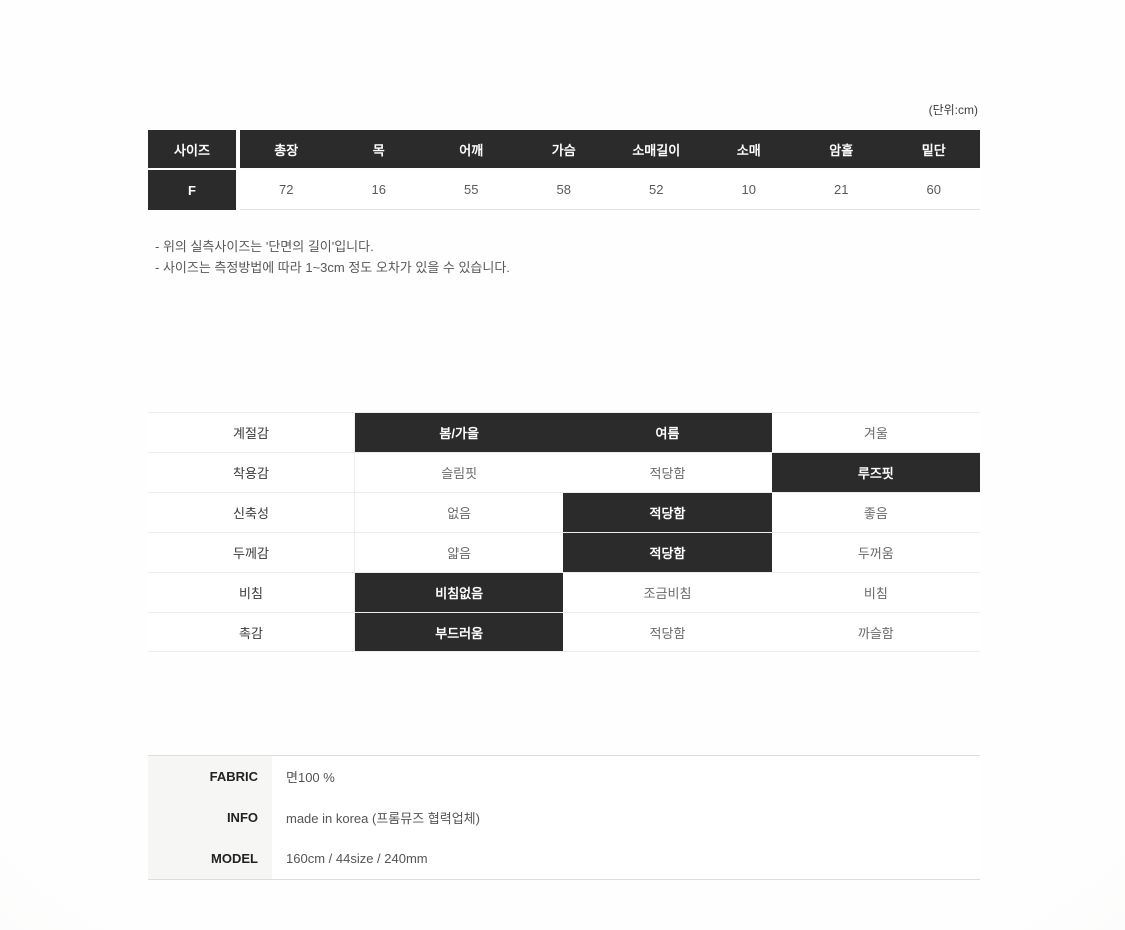  Describe the element at coordinates (471, 150) in the screenshot. I see `size-table-header-cell: 어깨` at that location.